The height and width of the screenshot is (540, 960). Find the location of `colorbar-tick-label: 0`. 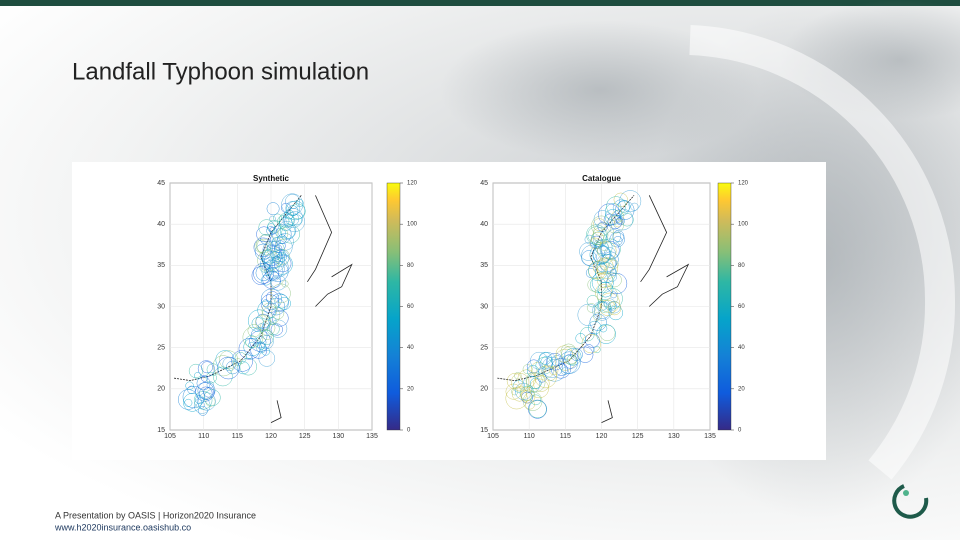

colorbar-tick-label: 0 is located at coordinates (740, 431).